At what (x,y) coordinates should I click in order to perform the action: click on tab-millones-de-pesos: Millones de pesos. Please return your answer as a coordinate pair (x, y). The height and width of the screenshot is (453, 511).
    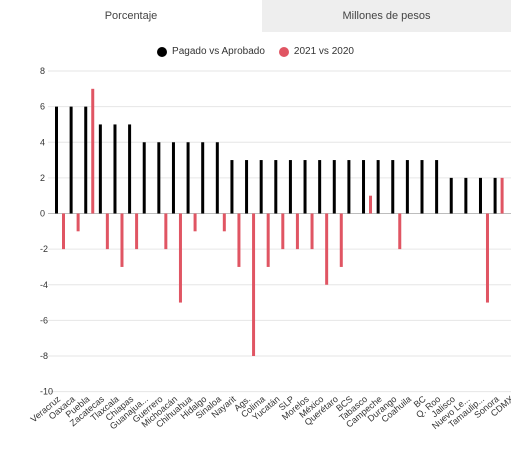
    Looking at the image, I should click on (386, 16).